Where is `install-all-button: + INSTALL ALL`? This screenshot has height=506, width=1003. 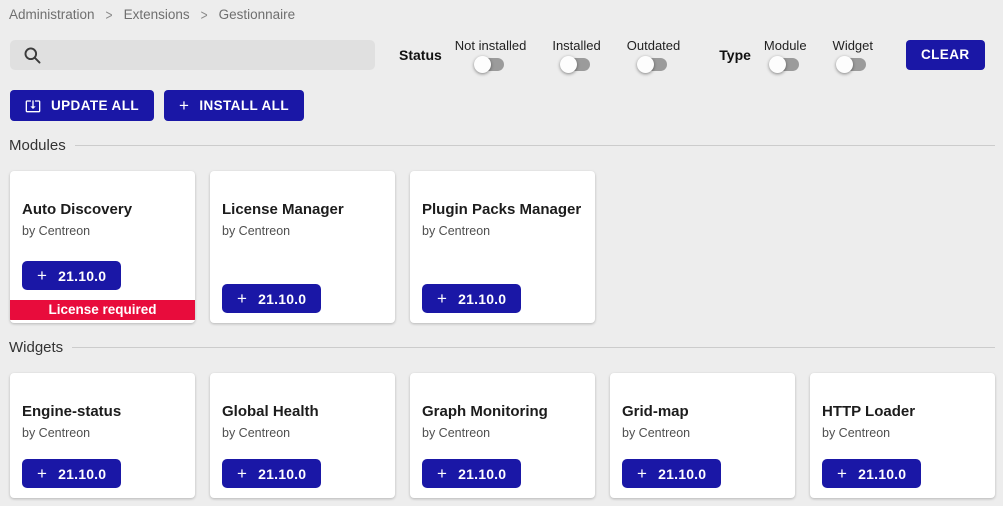 install-all-button: + INSTALL ALL is located at coordinates (234, 105).